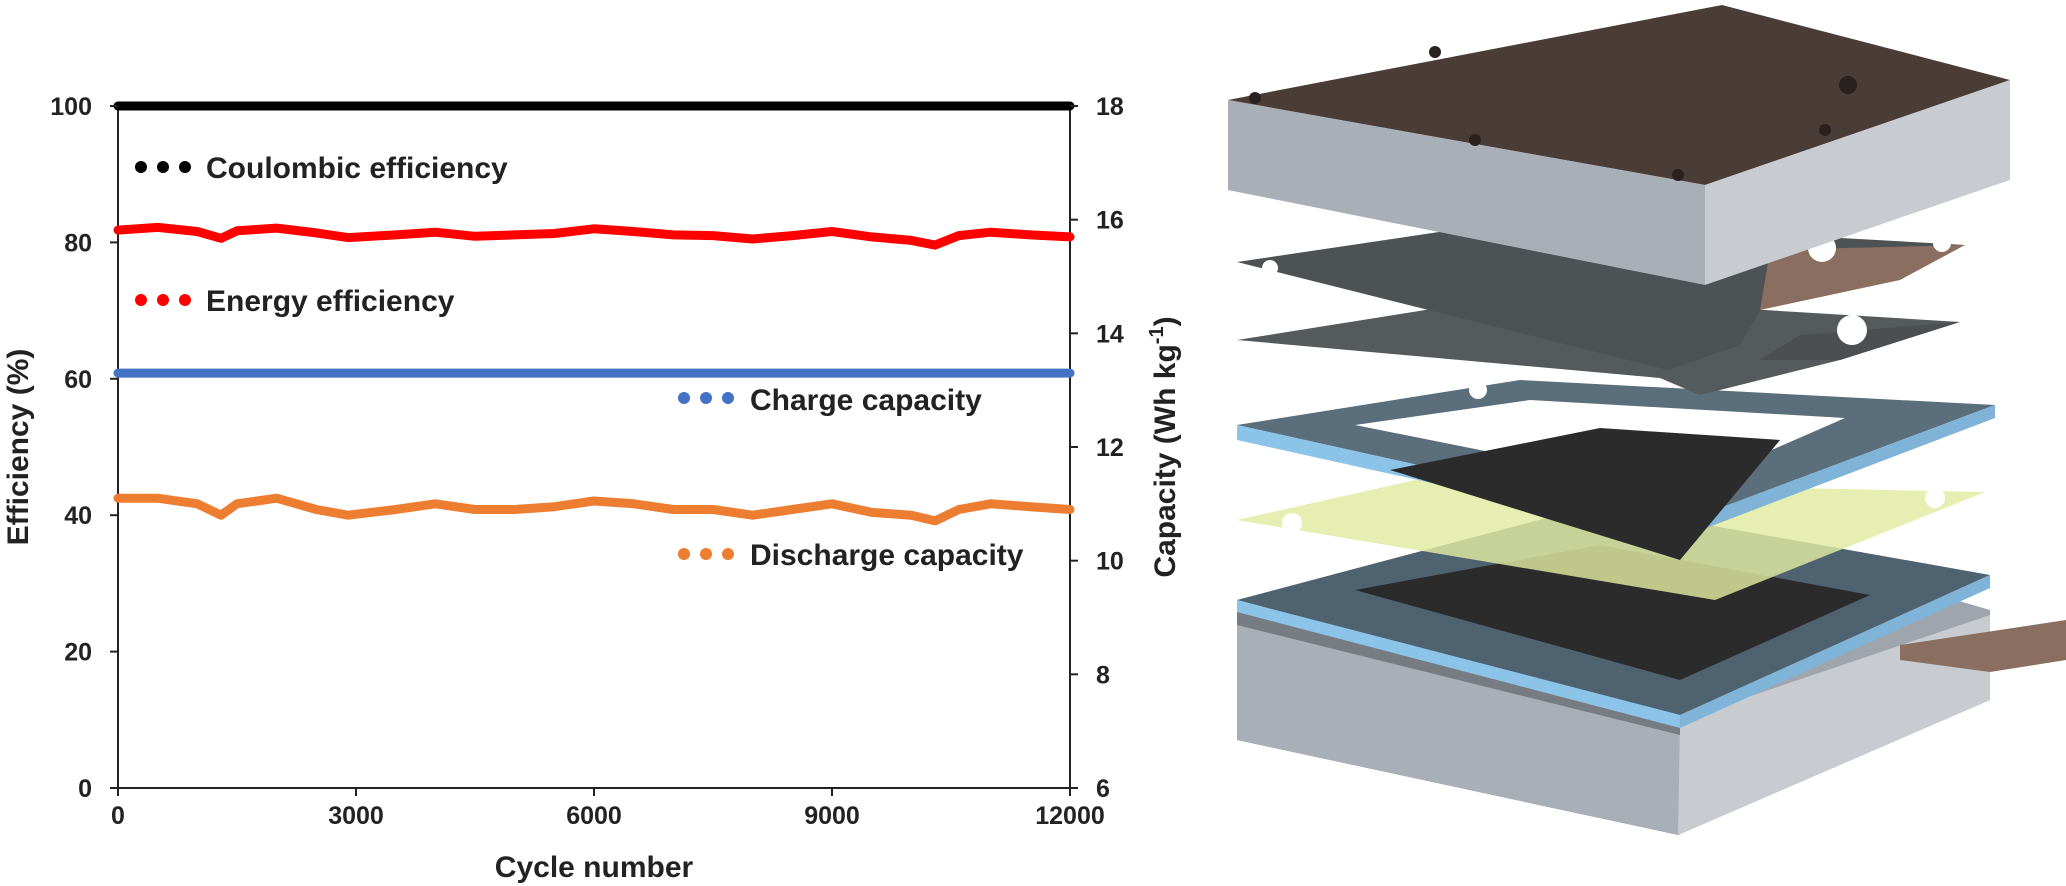 This screenshot has height=886, width=2066. I want to click on series-line-energy-efficiency, so click(594, 236).